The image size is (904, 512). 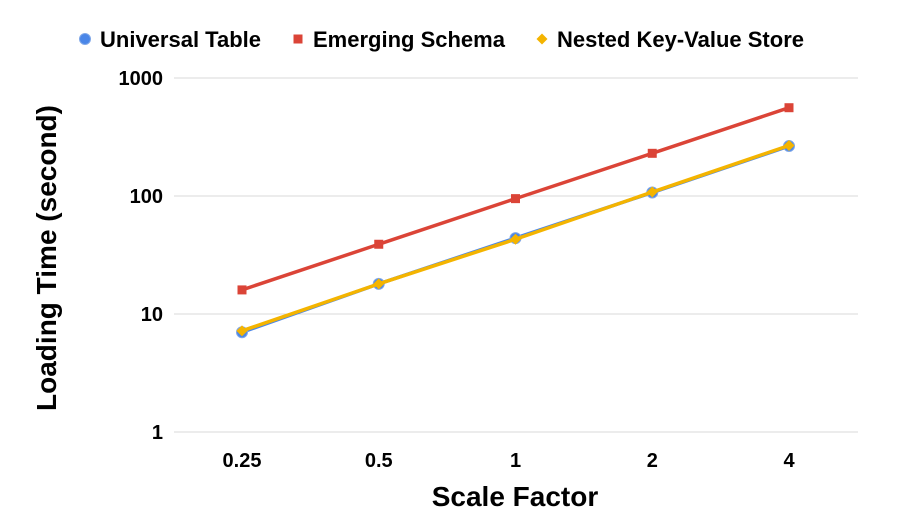 What do you see at coordinates (46, 258) in the screenshot?
I see `y-axis-title: Loading Time (second)` at bounding box center [46, 258].